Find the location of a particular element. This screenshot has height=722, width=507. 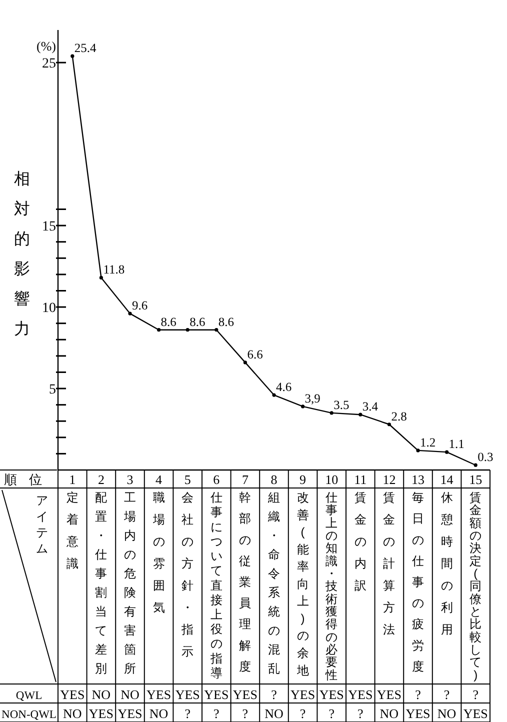

x-tick-label: 13 is located at coordinates (418, 479).